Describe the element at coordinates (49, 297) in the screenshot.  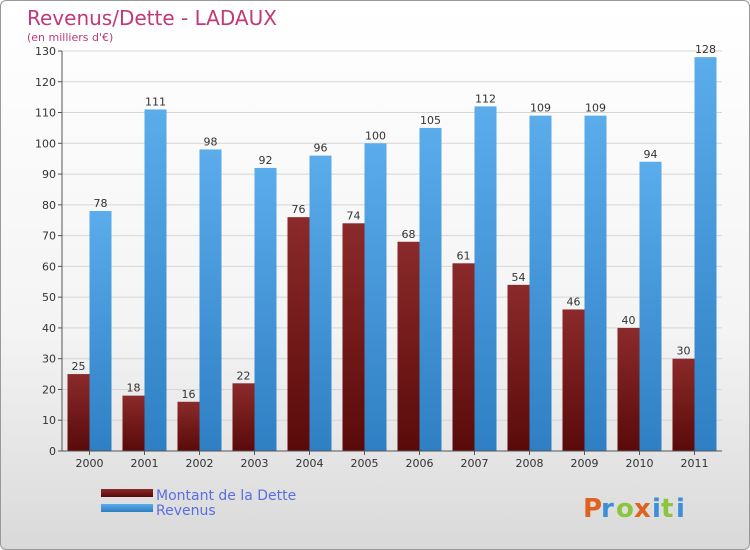
I see `y-tick-label: 50` at that location.